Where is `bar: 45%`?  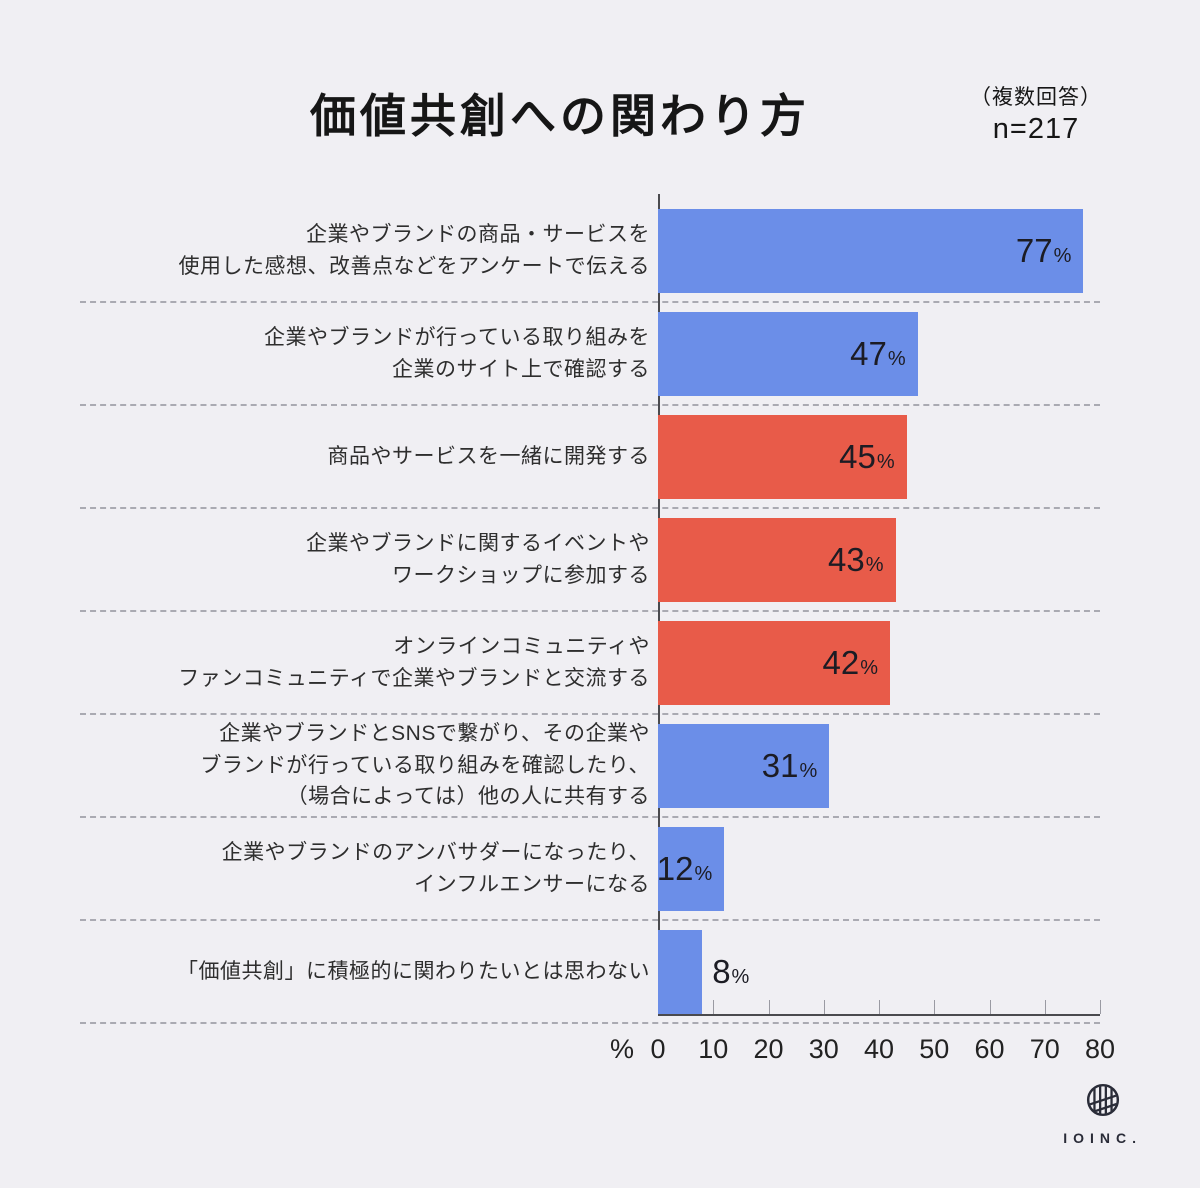
bar: 45% is located at coordinates (782, 456).